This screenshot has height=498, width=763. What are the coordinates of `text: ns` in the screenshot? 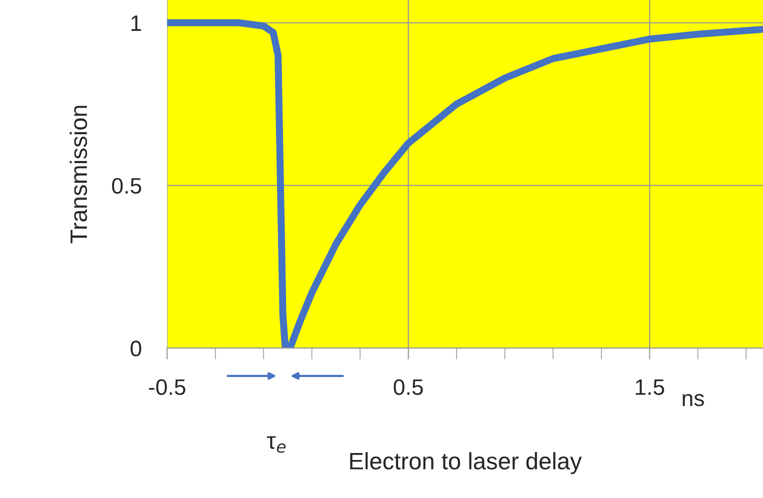 It's located at (693, 400).